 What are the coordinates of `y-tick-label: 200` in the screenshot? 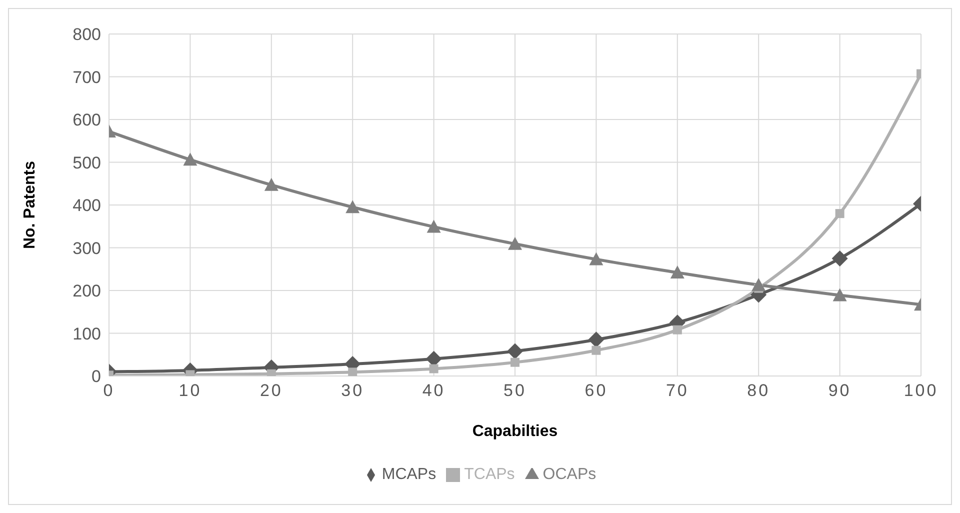 It's located at (86, 291).